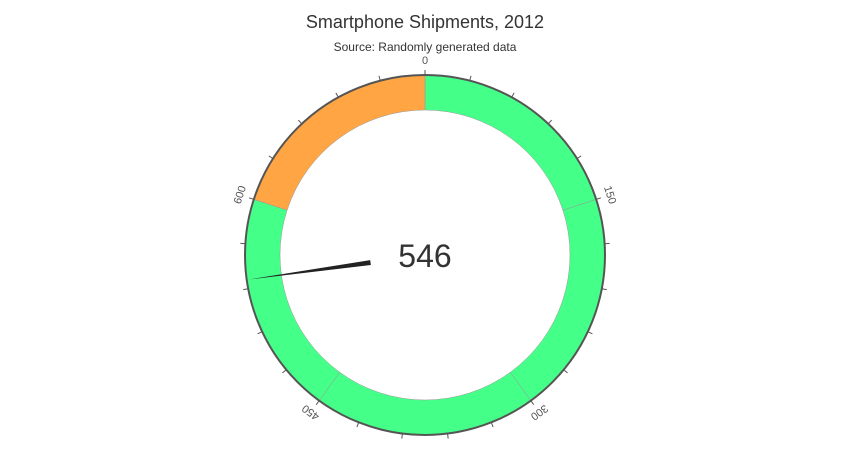  I want to click on gauge-tick-label: 600, so click(240, 194).